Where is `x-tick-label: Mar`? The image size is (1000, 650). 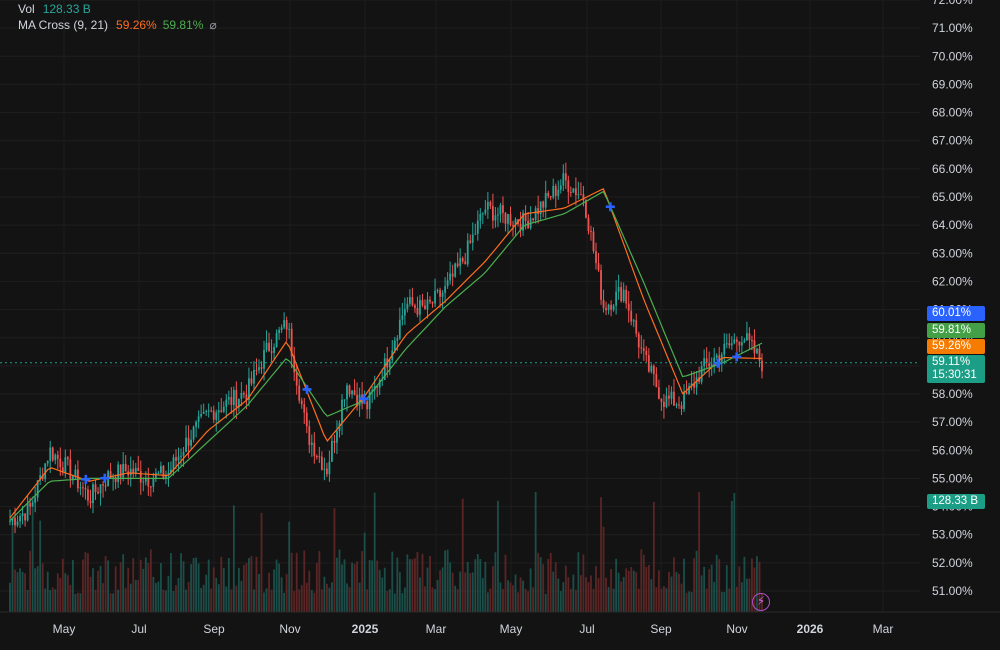
x-tick-label: Mar is located at coordinates (436, 629).